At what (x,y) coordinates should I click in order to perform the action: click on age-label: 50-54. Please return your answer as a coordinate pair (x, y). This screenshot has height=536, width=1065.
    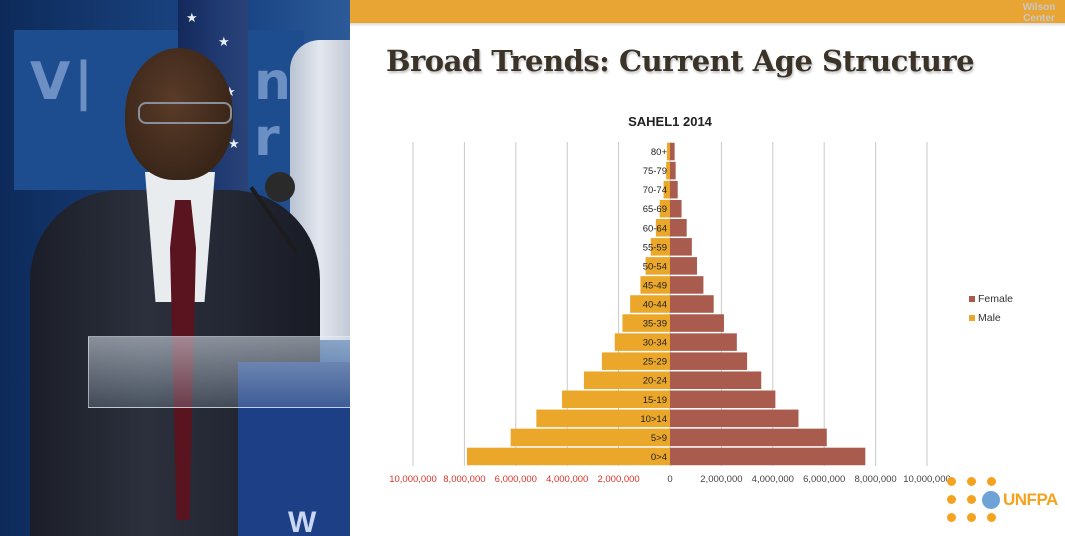
    Looking at the image, I should click on (655, 266).